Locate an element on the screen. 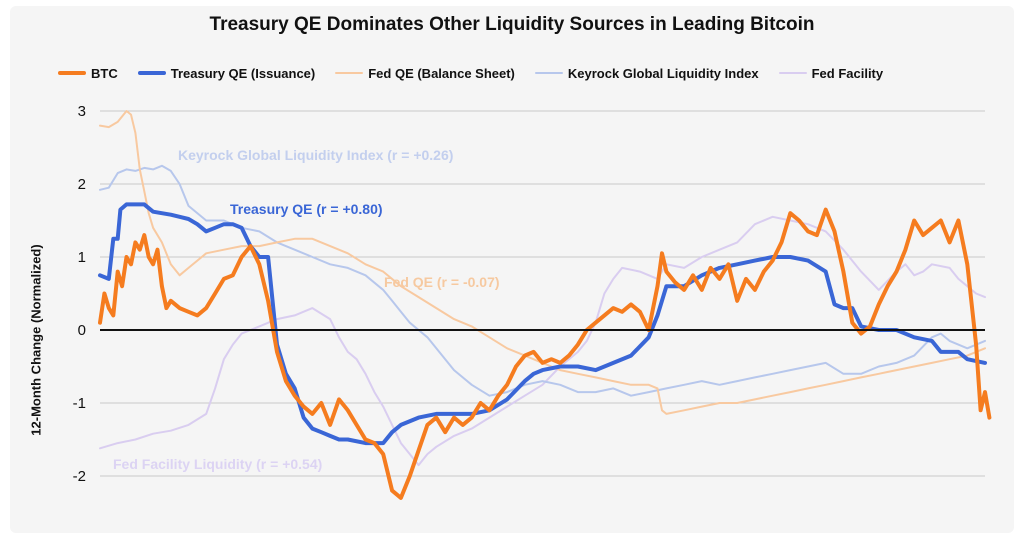 The image size is (1024, 539). legend-label-fed-facility: Fed Facility is located at coordinates (847, 73).